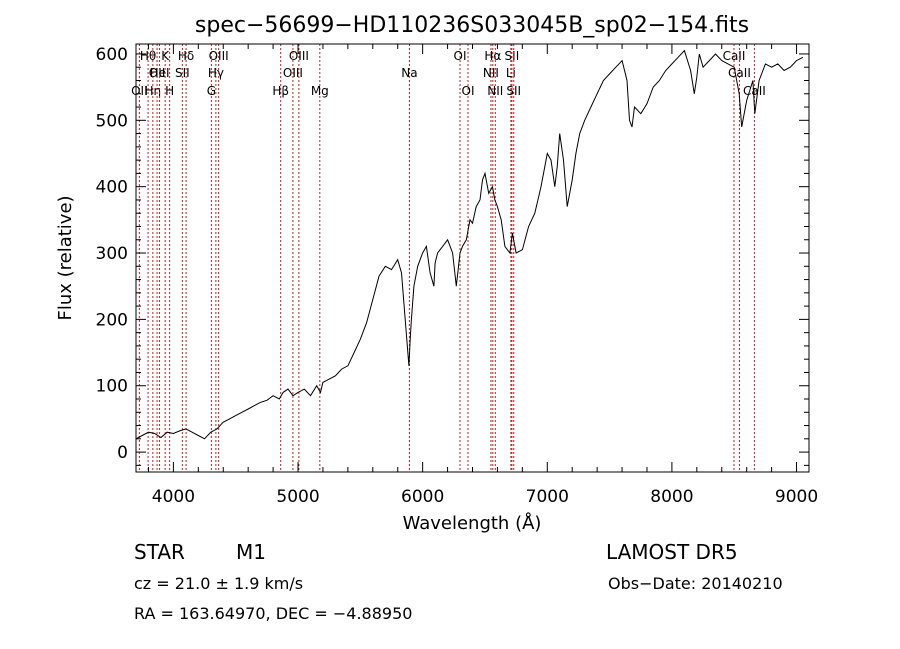  Describe the element at coordinates (671, 497) in the screenshot. I see `x-tick-label: 8000` at that location.